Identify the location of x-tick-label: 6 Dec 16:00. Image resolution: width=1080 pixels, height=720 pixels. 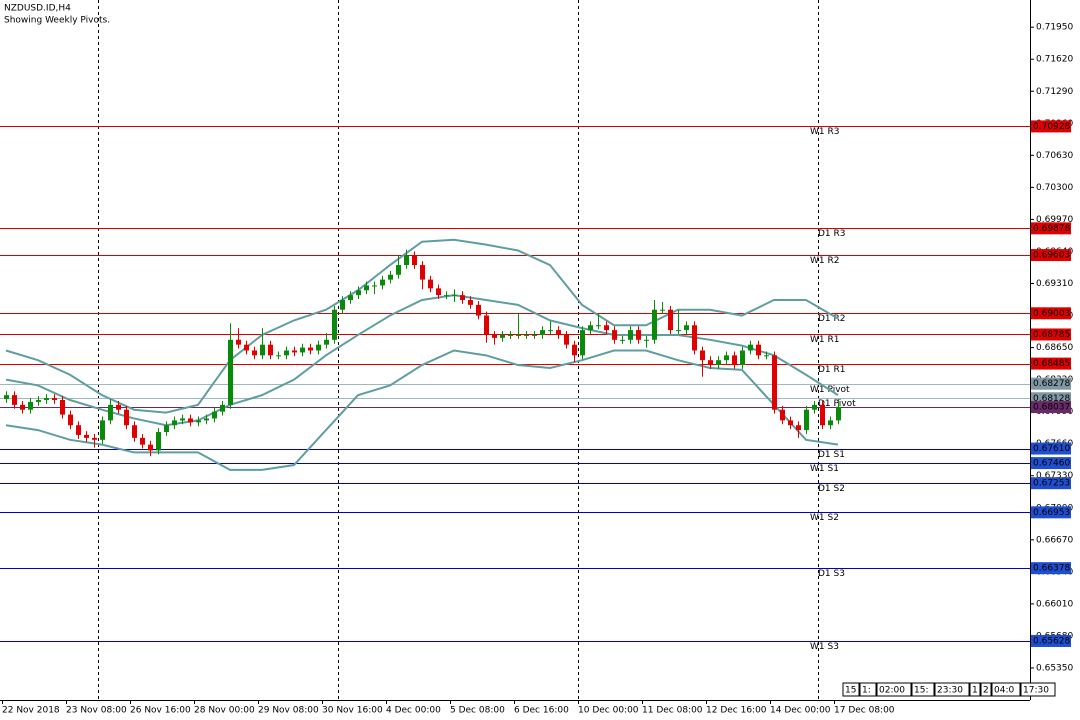
(541, 711).